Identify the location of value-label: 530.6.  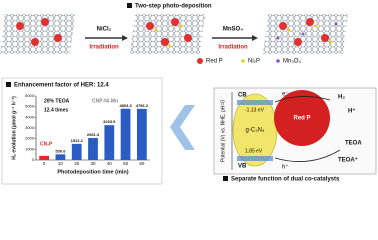
(60, 150).